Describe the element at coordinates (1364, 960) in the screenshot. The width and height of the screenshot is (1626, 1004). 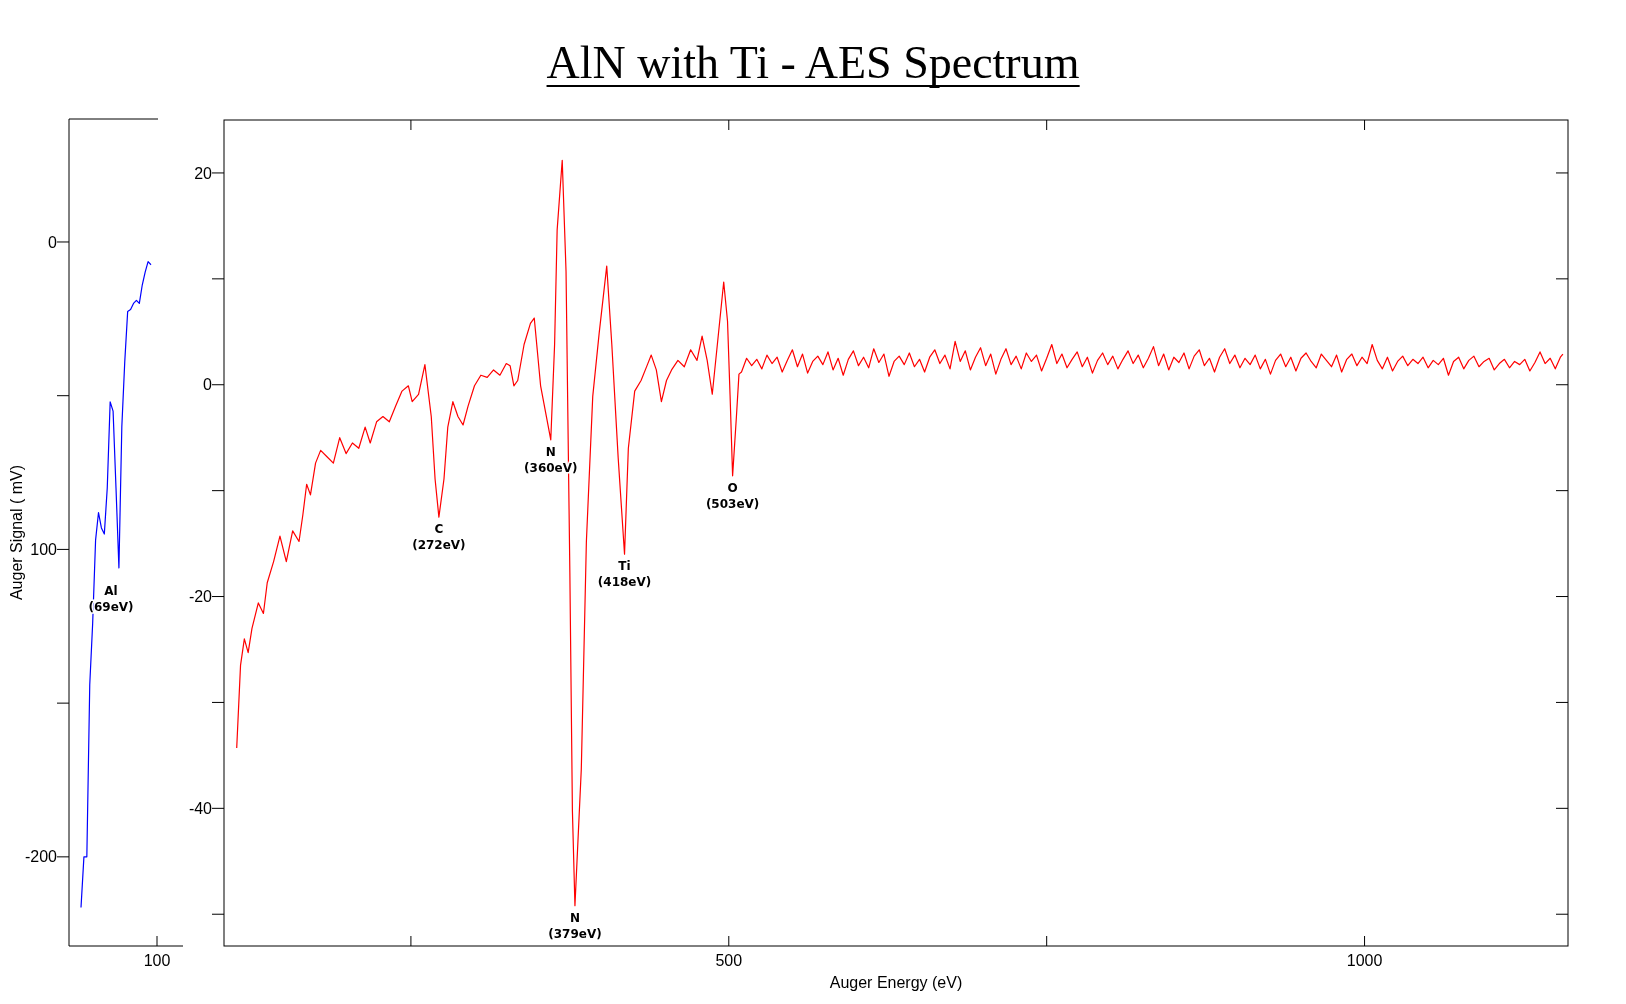
I see `x-tick-label: 1000` at that location.